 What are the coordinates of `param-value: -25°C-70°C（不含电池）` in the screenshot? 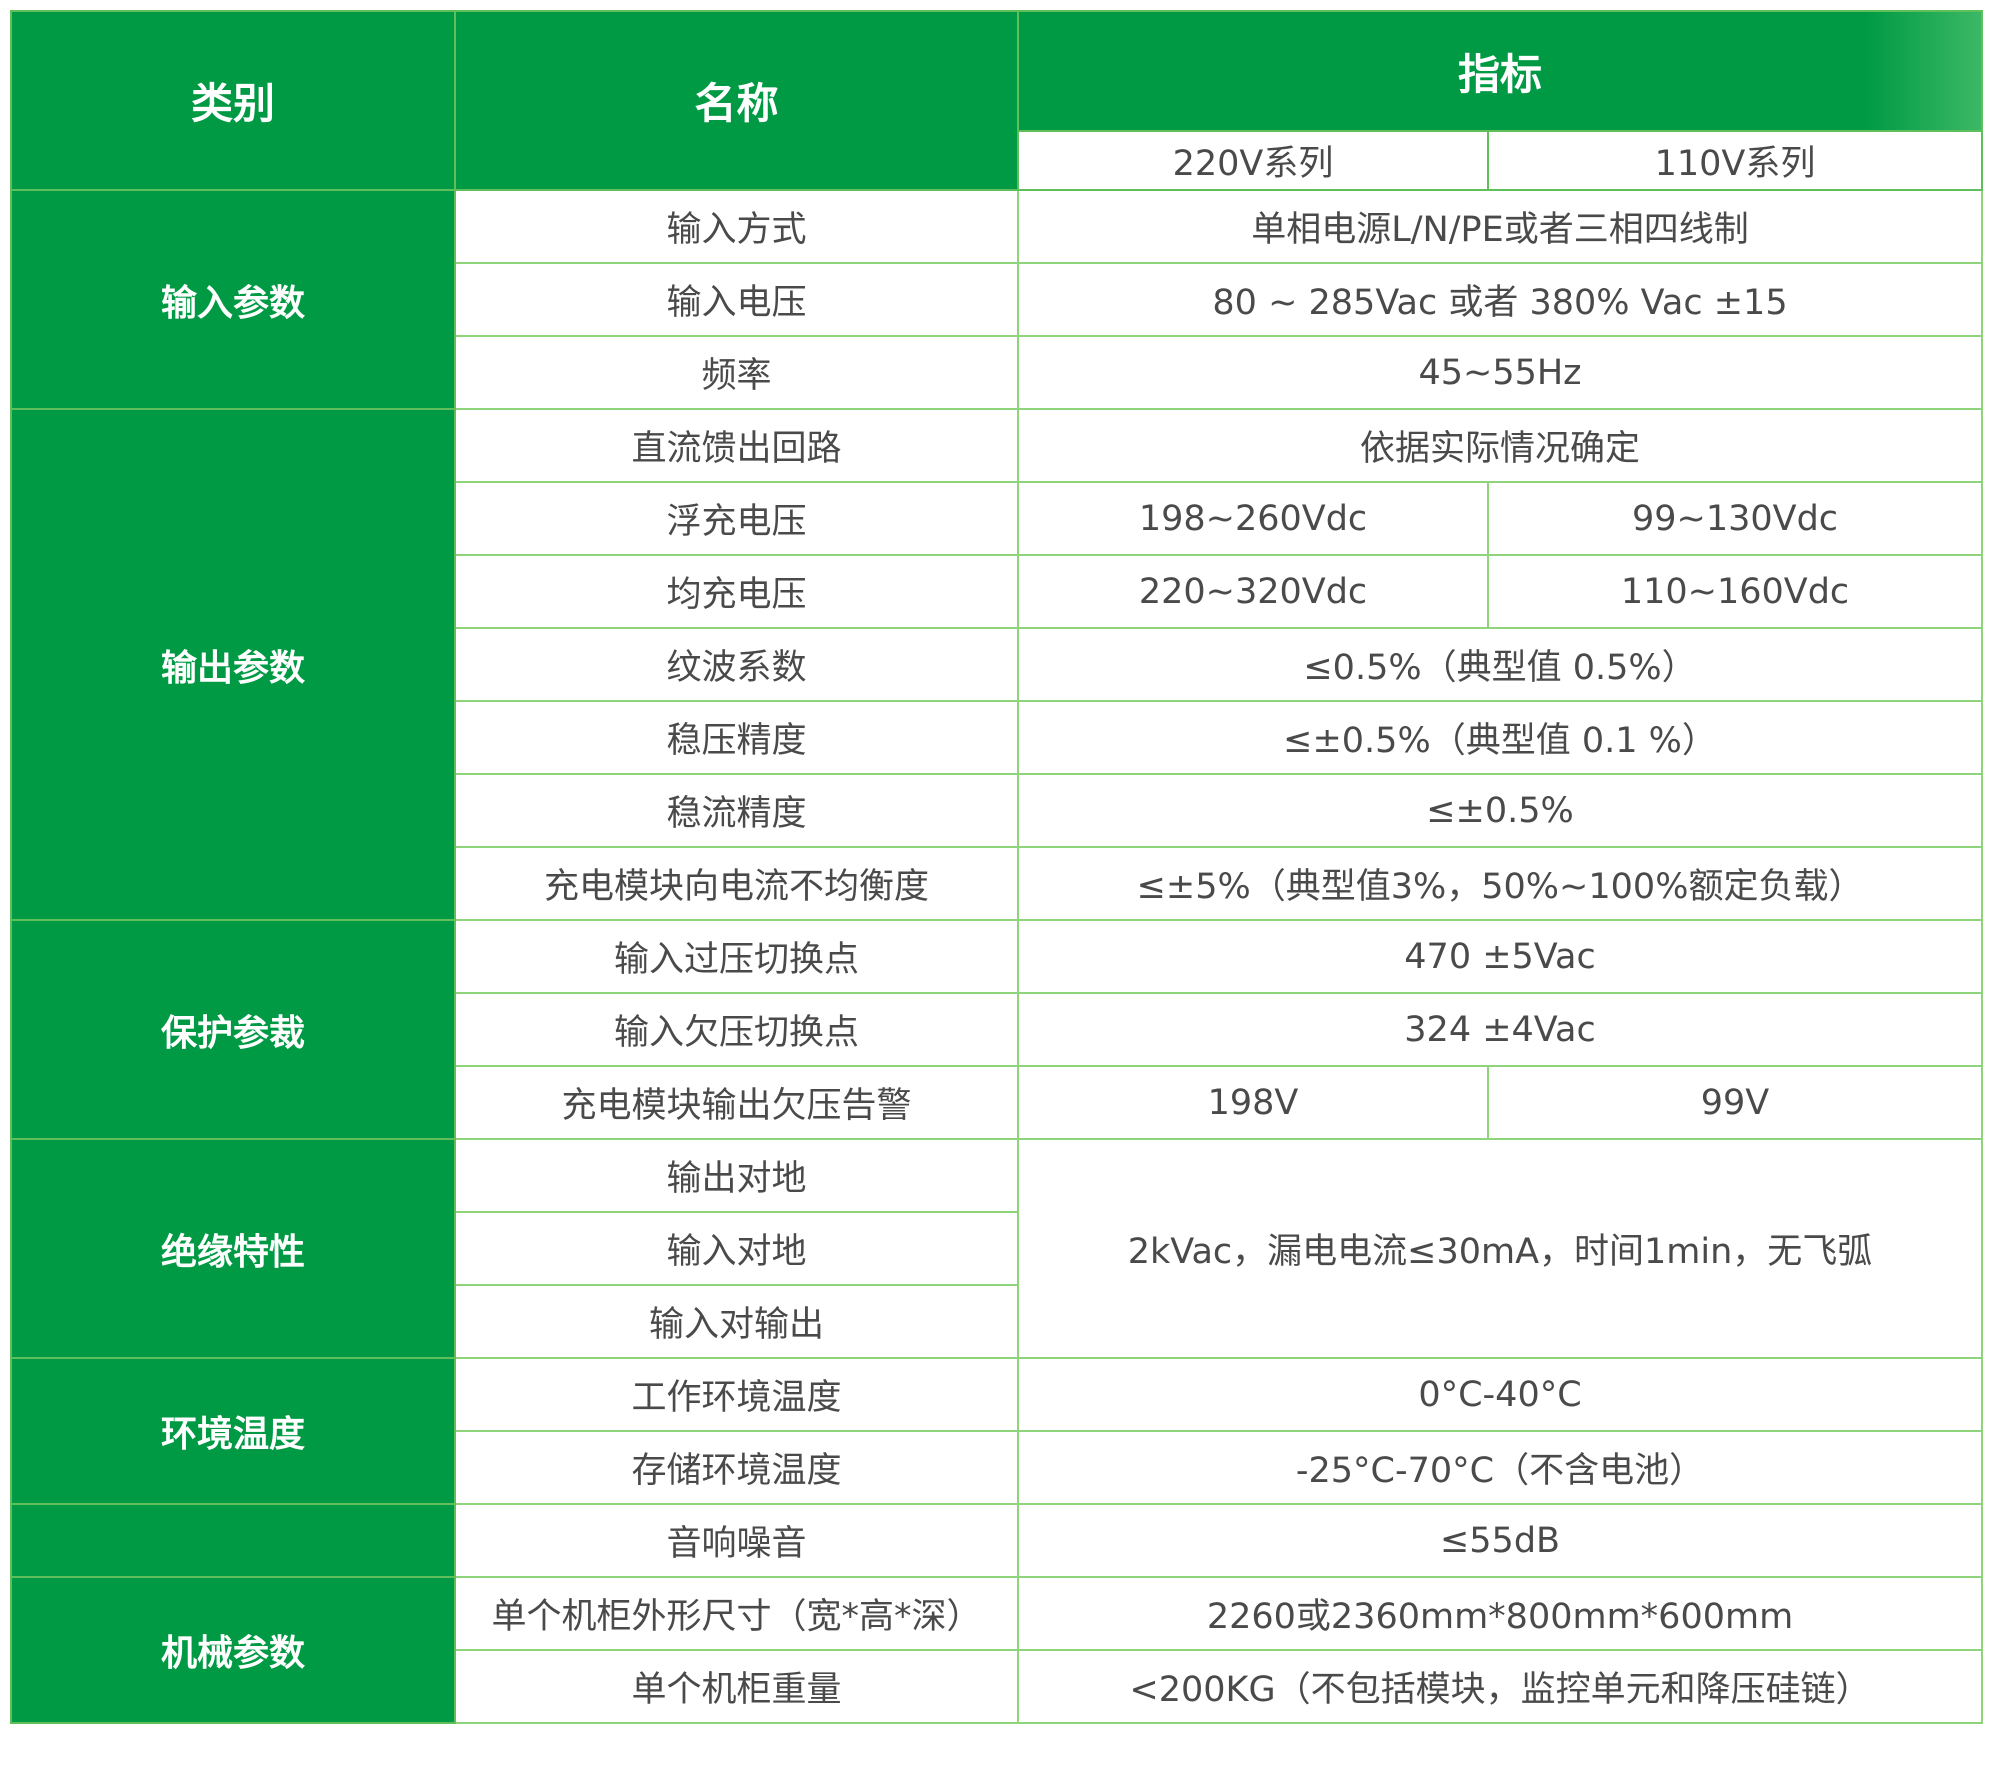 It's located at (1500, 1467).